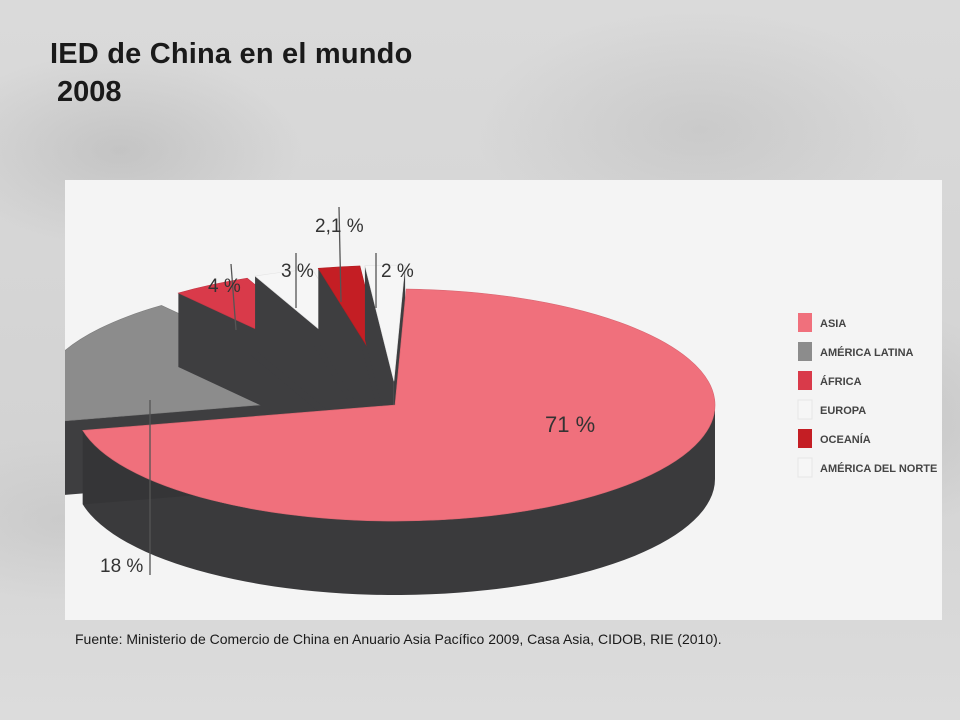  I want to click on legend-item-asia: ASIA, so click(822, 322).